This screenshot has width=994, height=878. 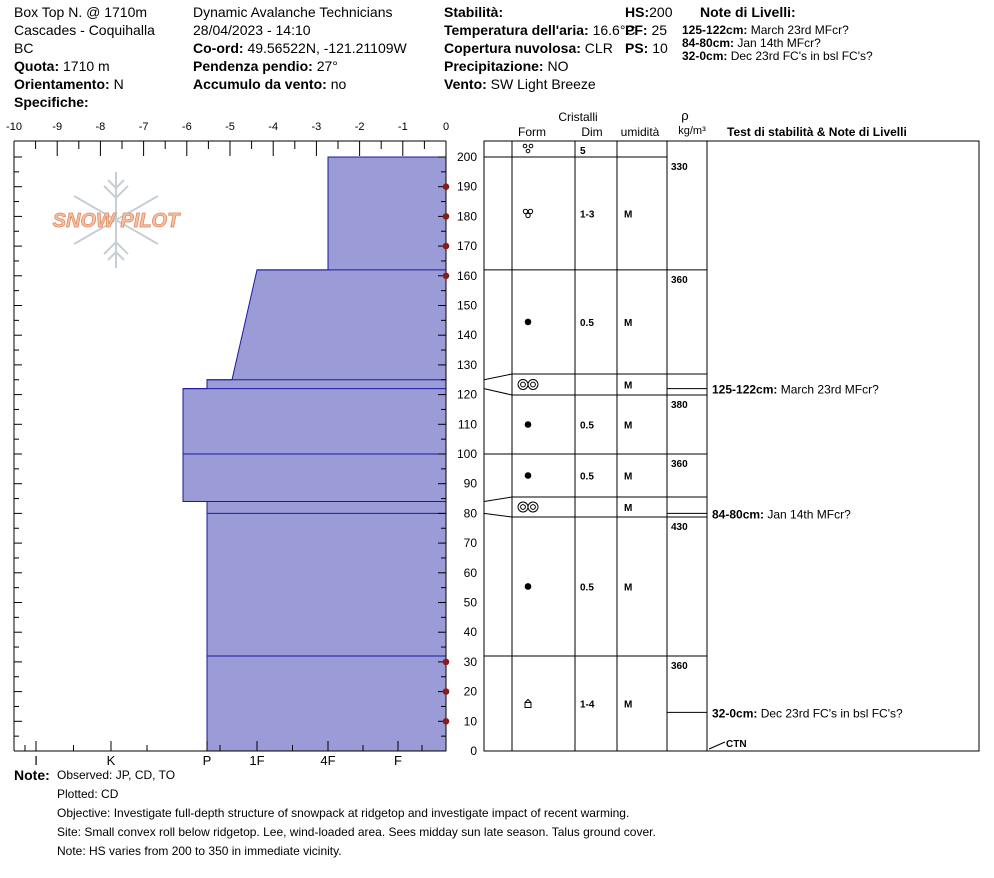 What do you see at coordinates (36, 760) in the screenshot?
I see `hardness-tick-label: I` at bounding box center [36, 760].